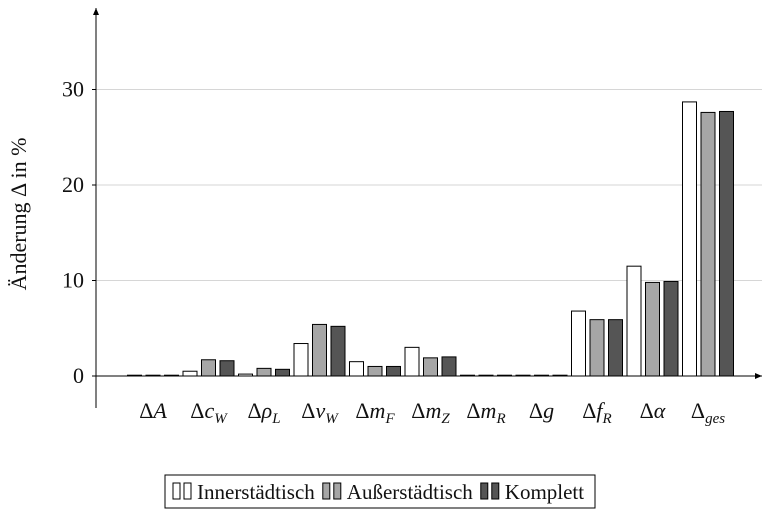 The width and height of the screenshot is (762, 511). Describe the element at coordinates (263, 412) in the screenshot. I see `x-category-label: ΔρL` at that location.